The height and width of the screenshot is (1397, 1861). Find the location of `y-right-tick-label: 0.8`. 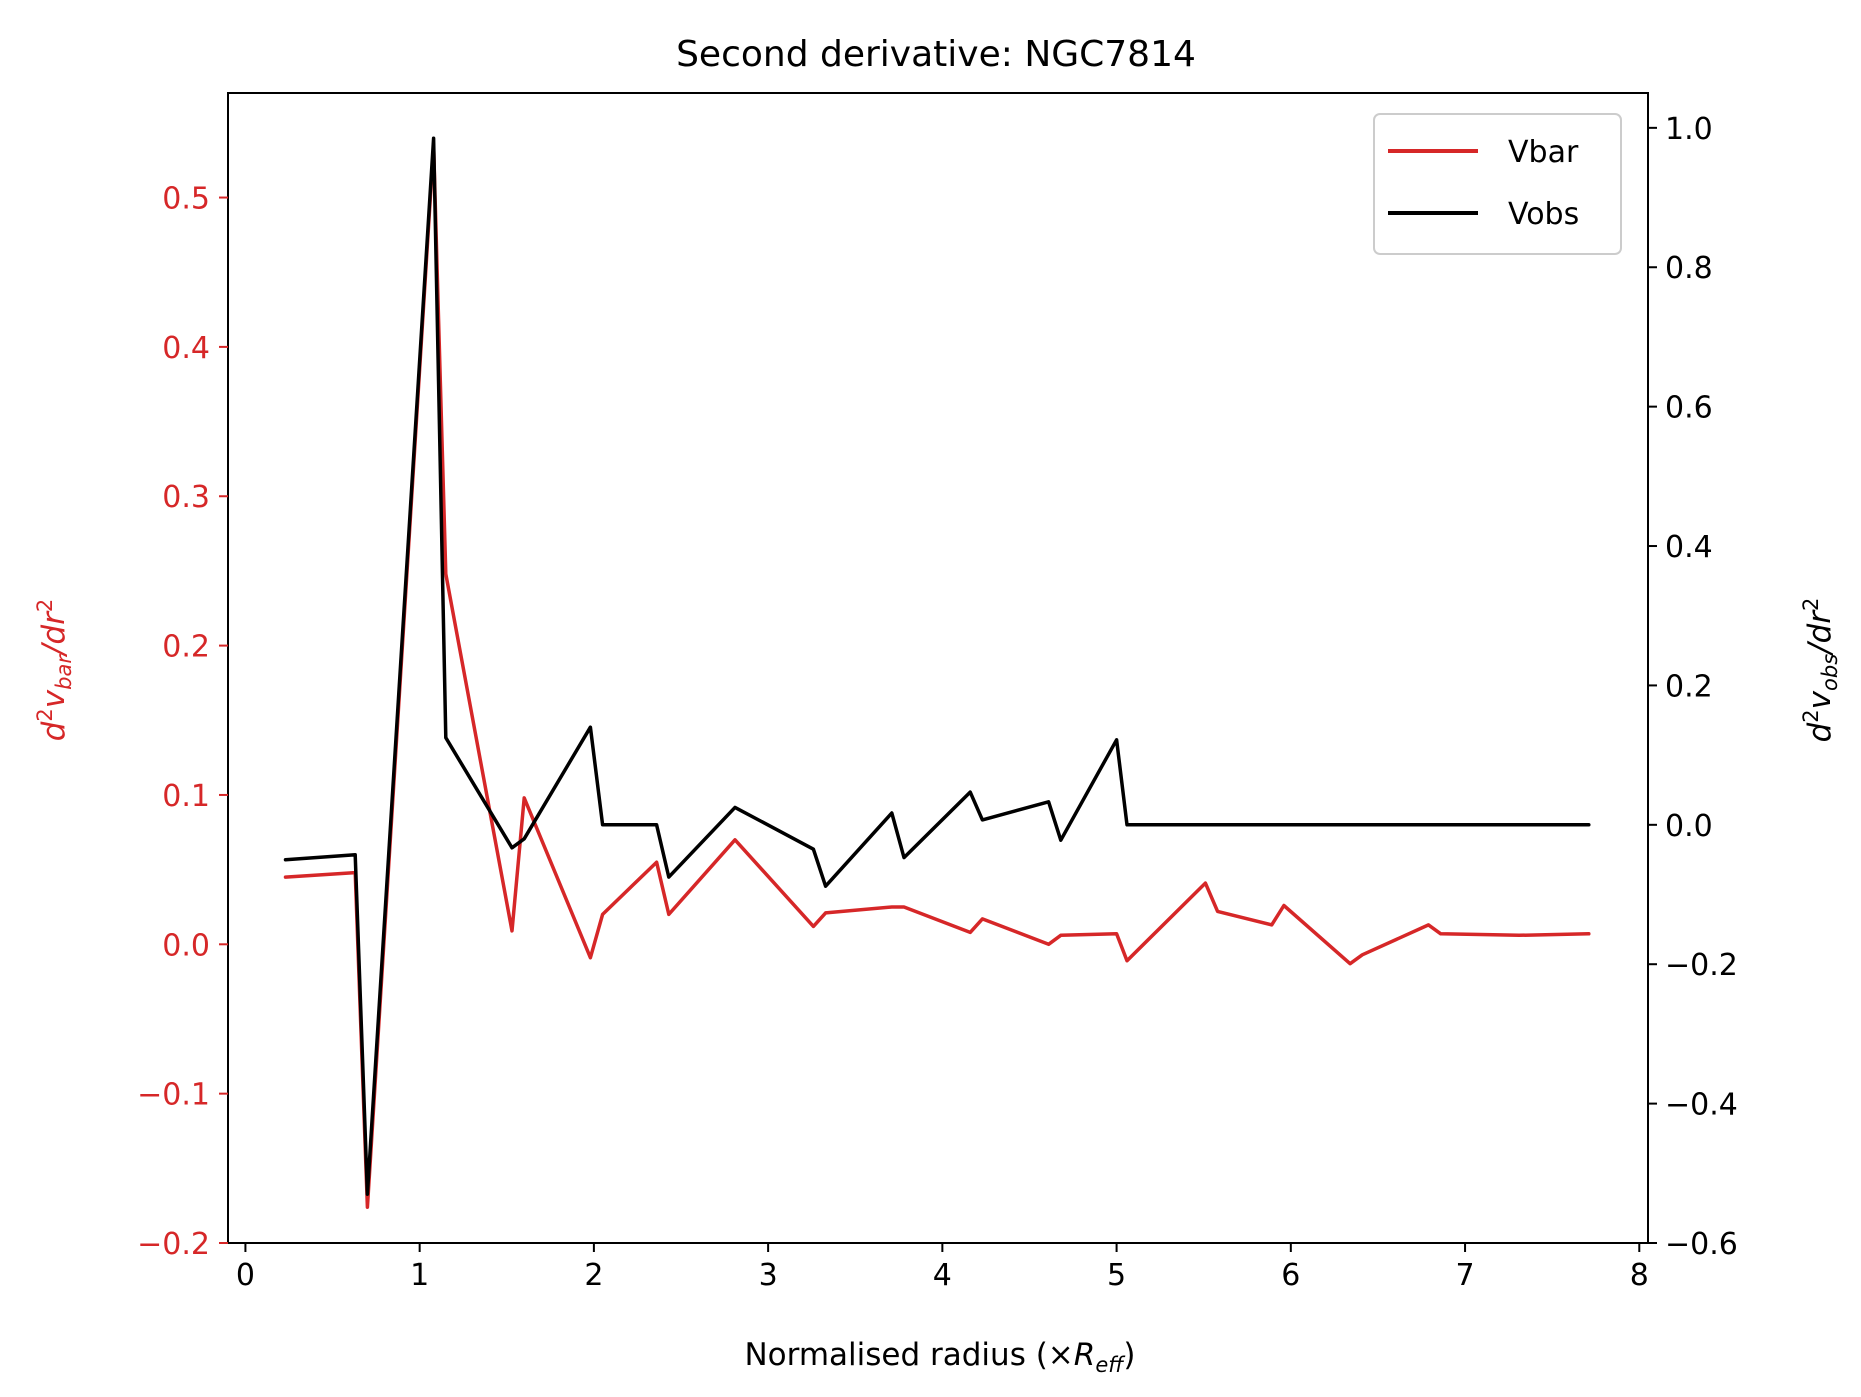

y-right-tick-label: 0.8 is located at coordinates (1689, 268).